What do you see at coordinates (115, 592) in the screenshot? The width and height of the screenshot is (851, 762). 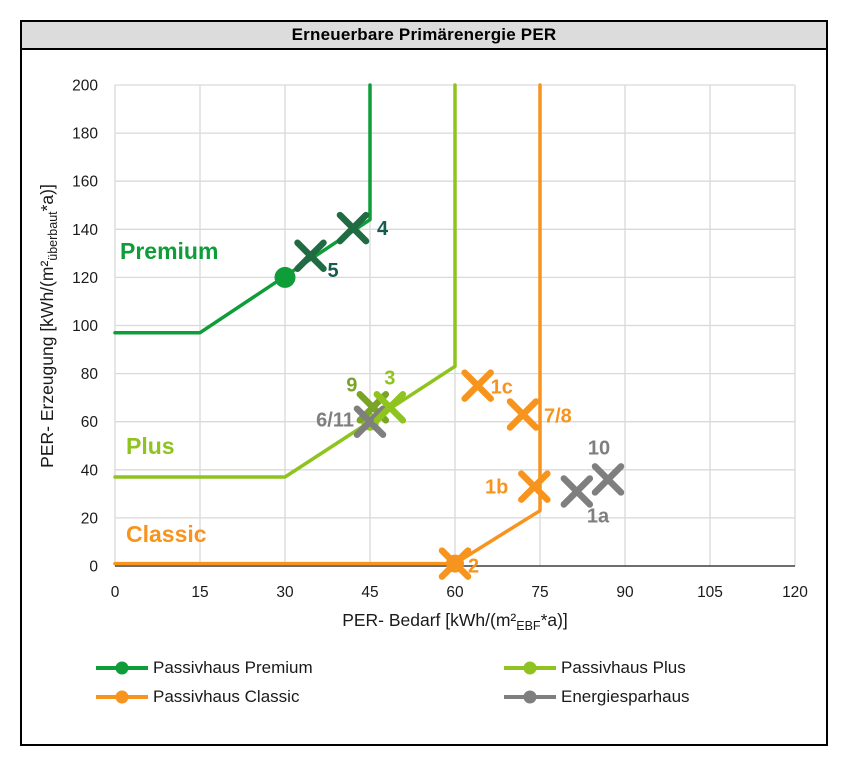 I see `x-tick-label: 0` at bounding box center [115, 592].